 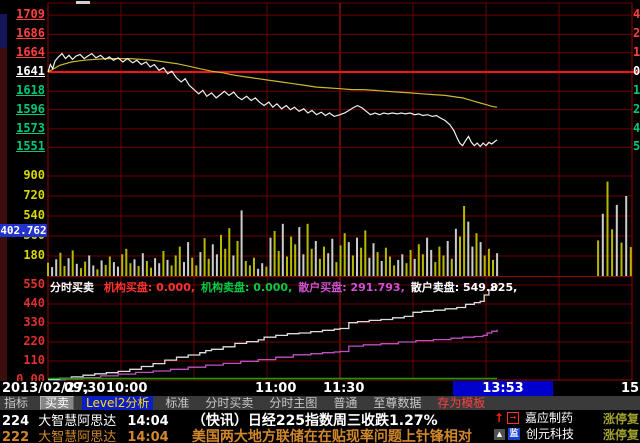 I want to click on tab-标准: 标准, so click(x=177, y=403).